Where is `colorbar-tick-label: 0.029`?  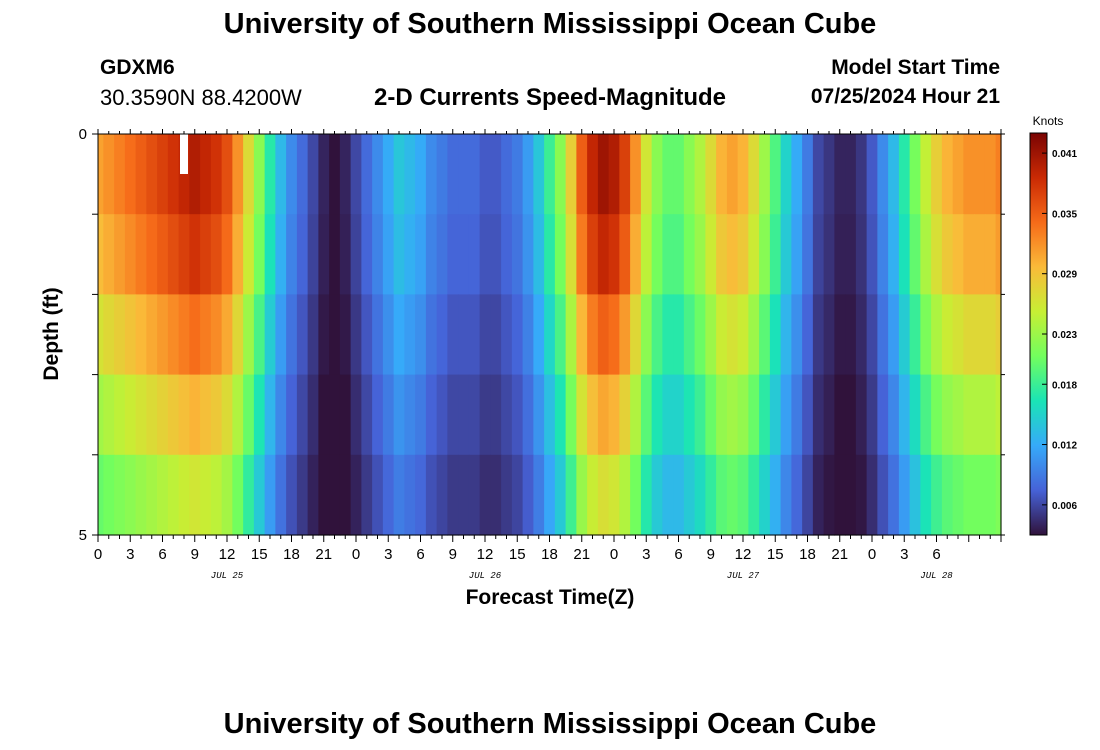 colorbar-tick-label: 0.029 is located at coordinates (1064, 275).